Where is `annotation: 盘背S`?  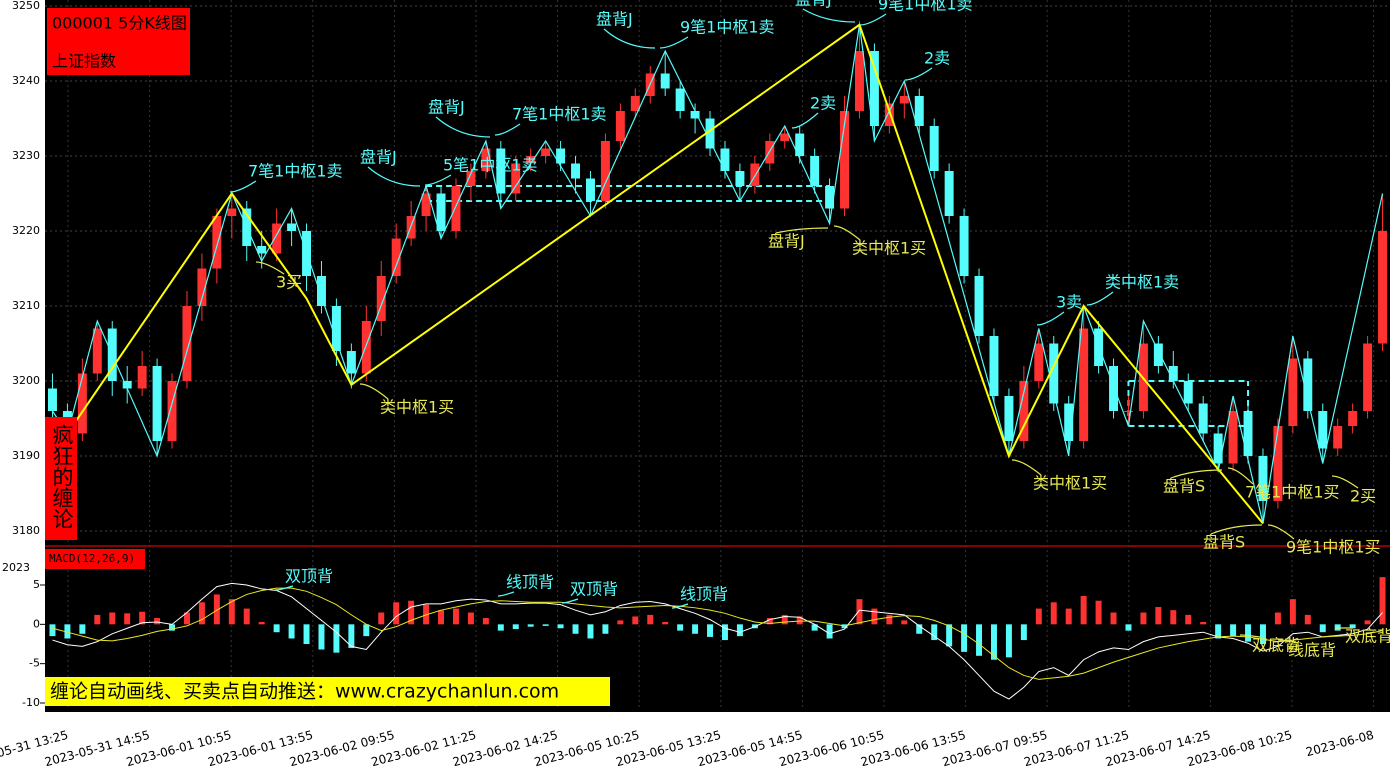
annotation: 盘背S is located at coordinates (1224, 542).